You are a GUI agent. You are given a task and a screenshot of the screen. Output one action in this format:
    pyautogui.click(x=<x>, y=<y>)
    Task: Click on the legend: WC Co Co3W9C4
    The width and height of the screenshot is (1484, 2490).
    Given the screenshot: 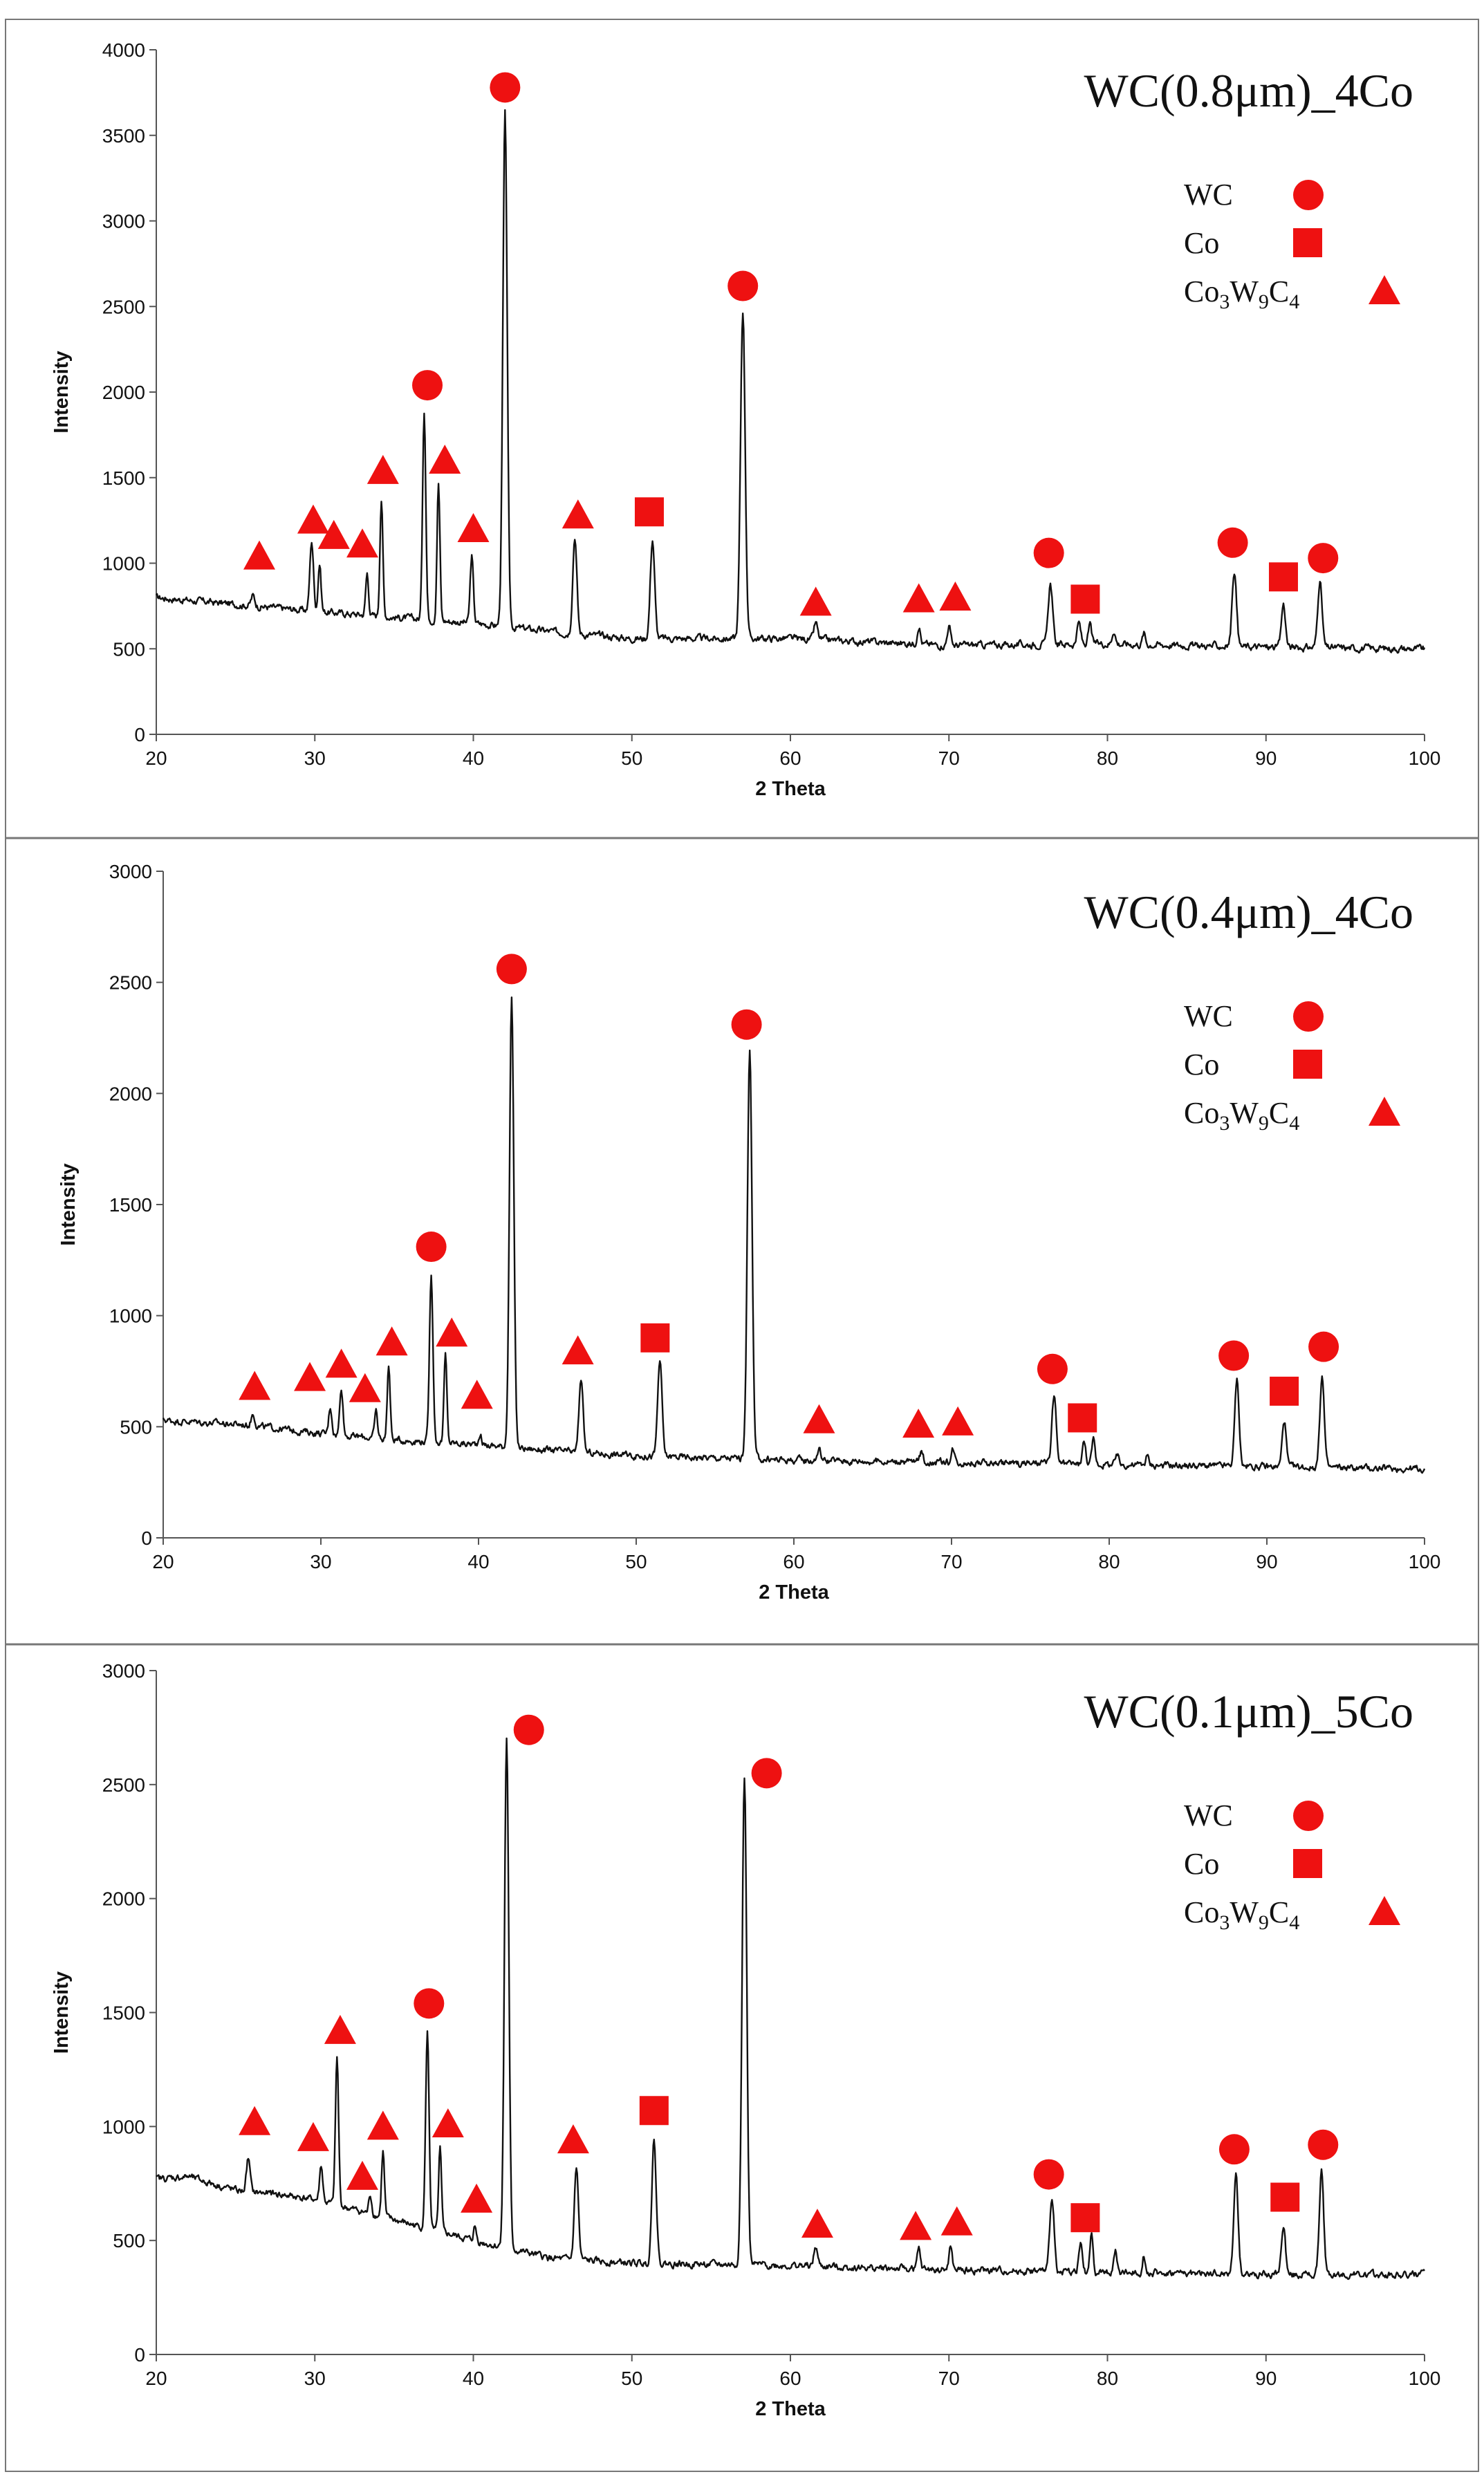 What is the action you would take?
    pyautogui.click(x=1292, y=246)
    